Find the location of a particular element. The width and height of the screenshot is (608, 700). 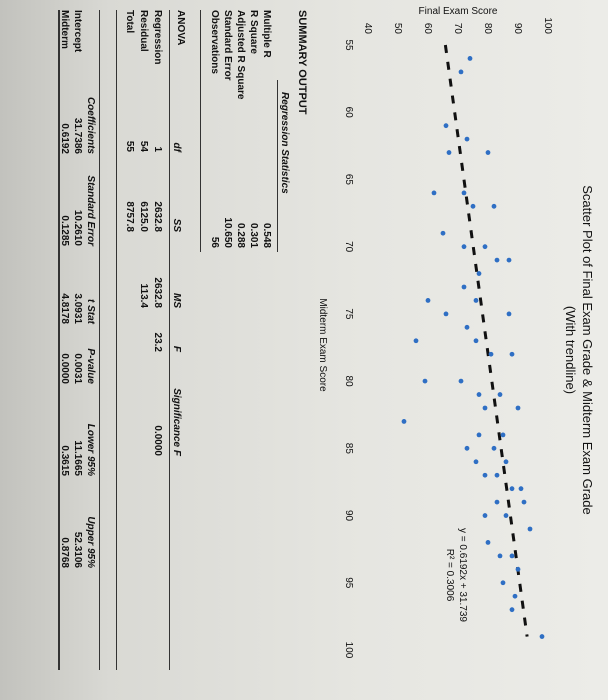

anova-title: ANOVA is located at coordinates (180, 28).